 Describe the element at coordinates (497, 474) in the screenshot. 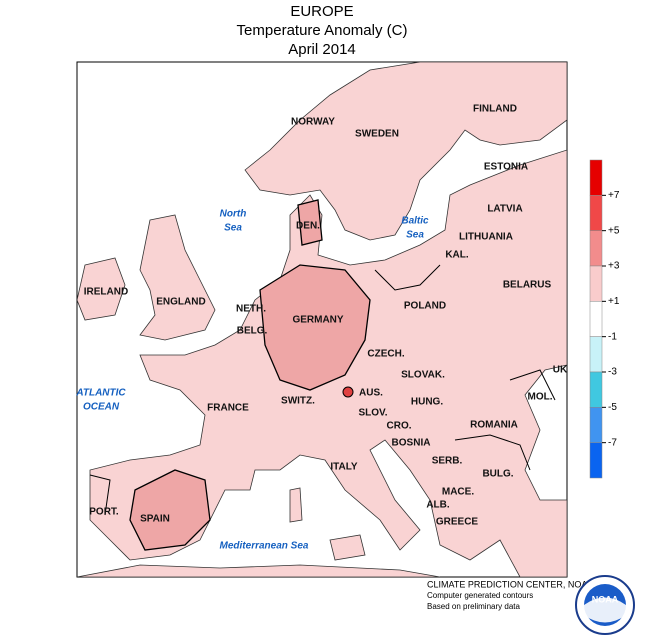

I see `country-label: BULG.` at that location.